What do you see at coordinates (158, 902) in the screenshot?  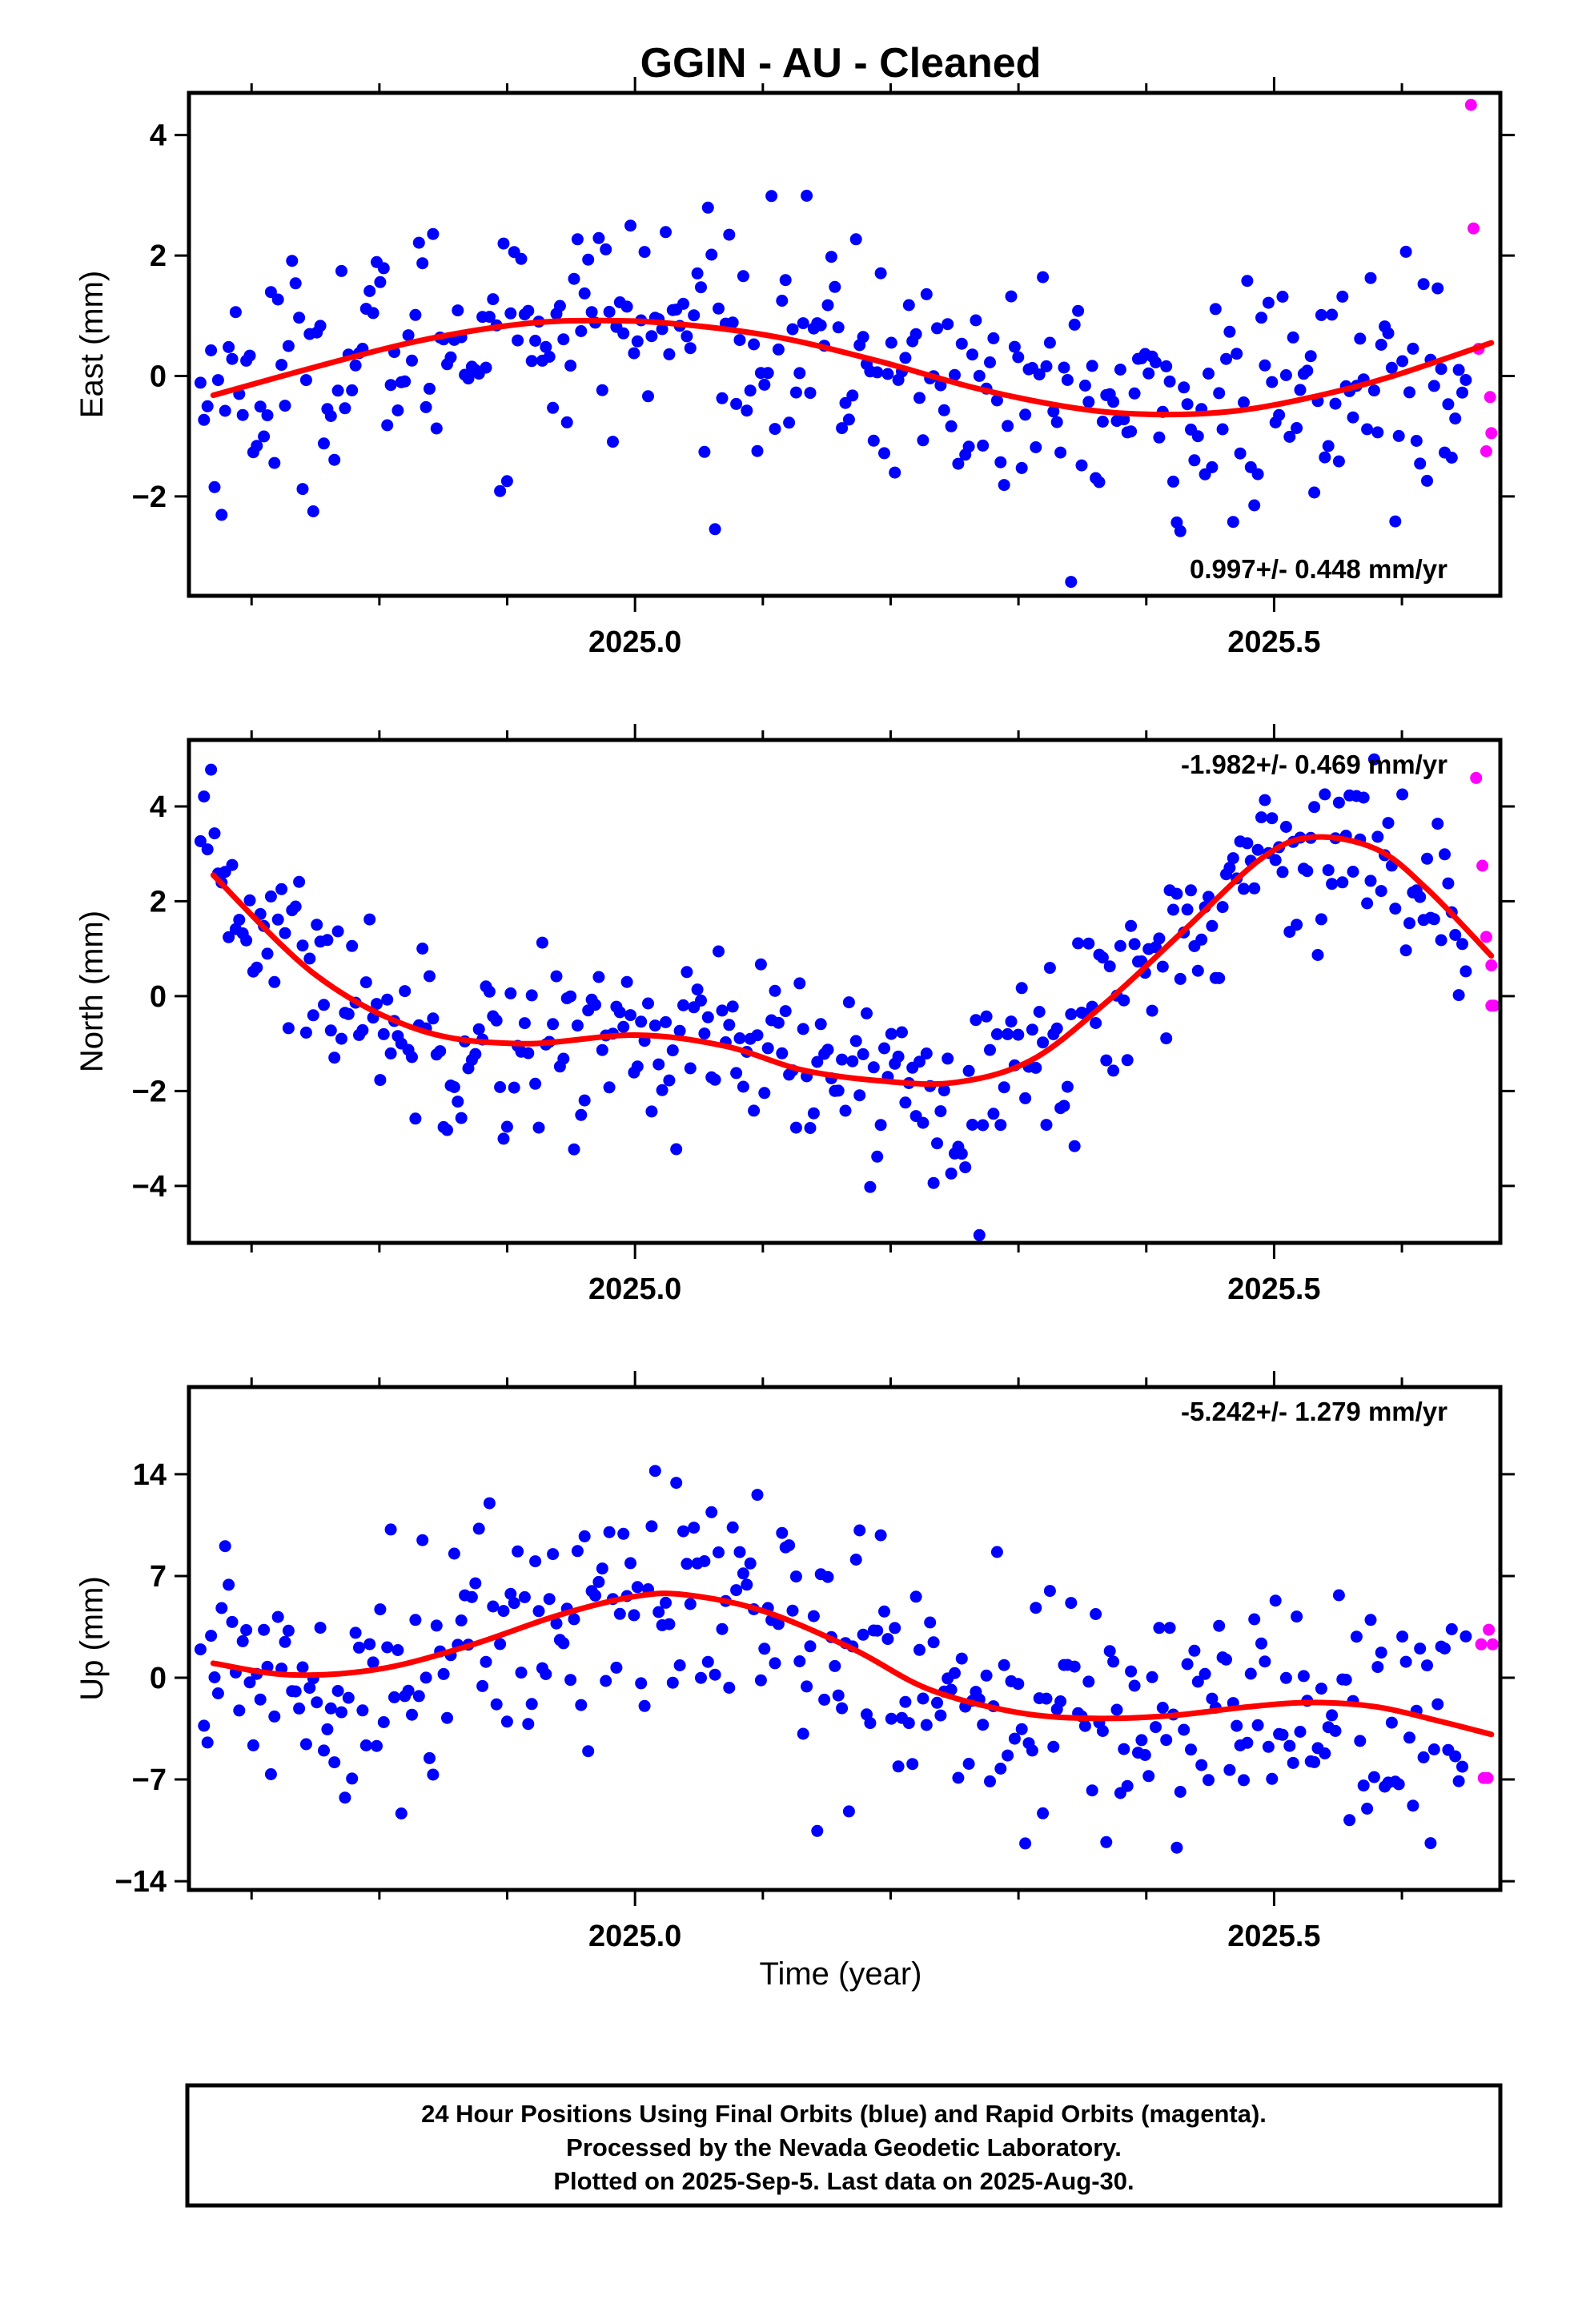 I see `north-y-tick-label: 2` at bounding box center [158, 902].